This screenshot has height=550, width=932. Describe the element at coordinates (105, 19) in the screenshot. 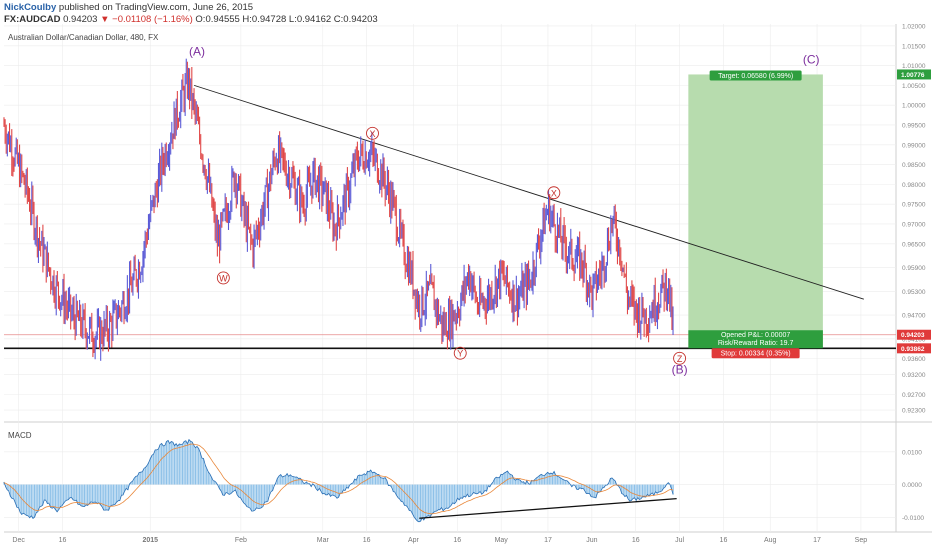

I see `down-arrow-icon: ▼` at that location.